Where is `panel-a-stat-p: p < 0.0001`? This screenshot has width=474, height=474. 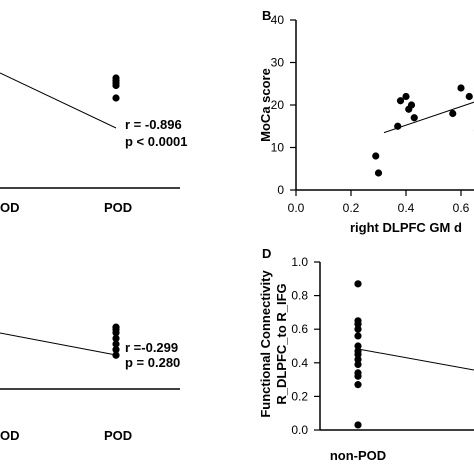 panel-a-stat-p: p < 0.0001 is located at coordinates (156, 141).